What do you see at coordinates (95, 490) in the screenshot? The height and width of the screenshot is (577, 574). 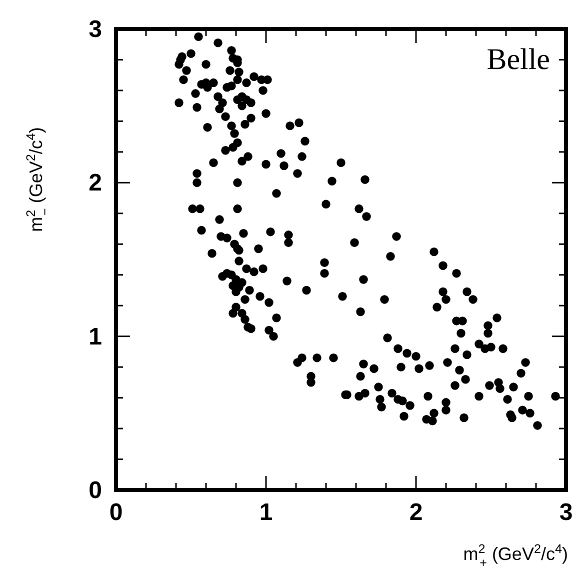 I see `y-tick-label: 0` at bounding box center [95, 490].